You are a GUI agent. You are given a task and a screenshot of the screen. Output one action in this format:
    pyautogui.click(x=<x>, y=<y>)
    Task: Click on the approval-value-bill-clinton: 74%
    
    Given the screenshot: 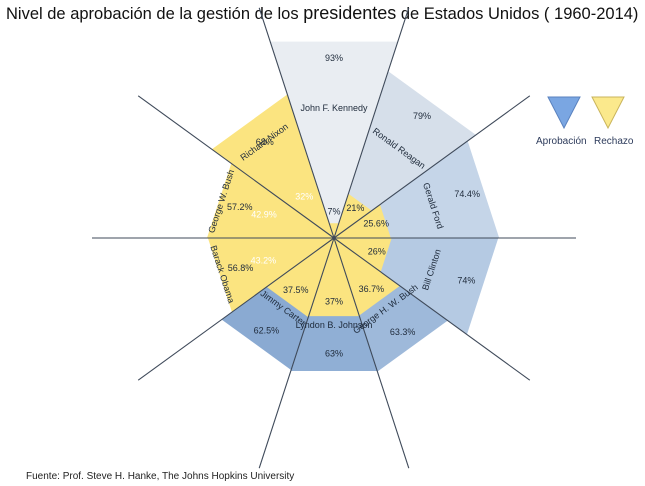 What is the action you would take?
    pyautogui.click(x=466, y=280)
    